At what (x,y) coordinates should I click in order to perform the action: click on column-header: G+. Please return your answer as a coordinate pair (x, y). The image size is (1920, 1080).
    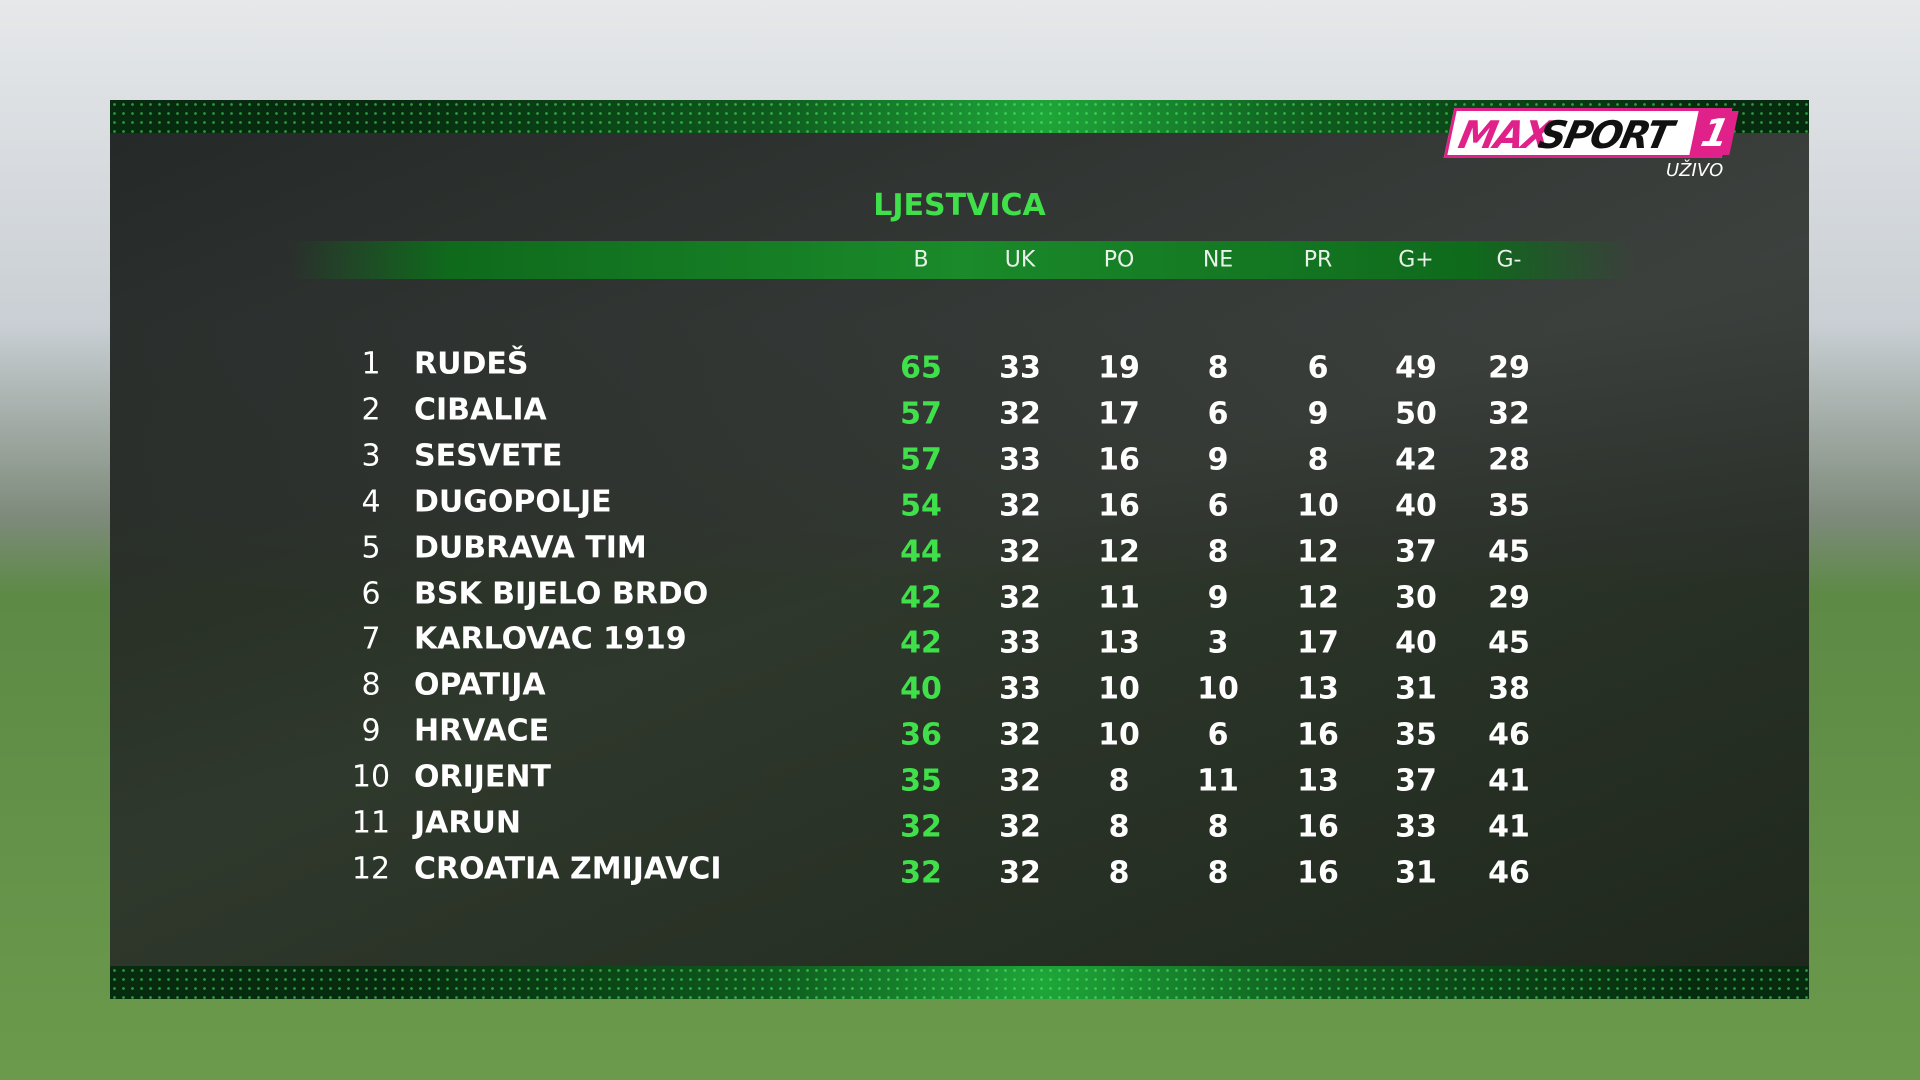
    Looking at the image, I should click on (1416, 260).